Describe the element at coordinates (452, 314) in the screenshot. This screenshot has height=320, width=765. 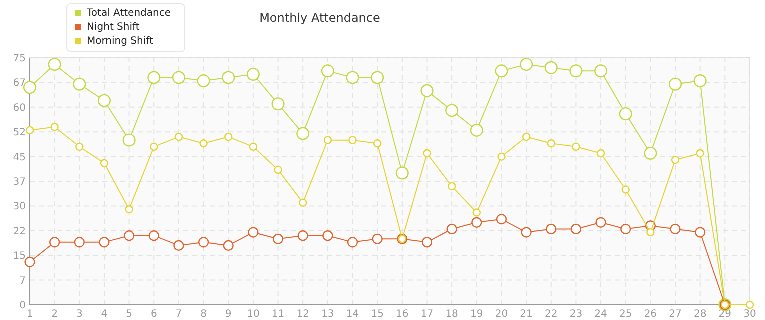
I see `x-tick-label: 18` at that location.